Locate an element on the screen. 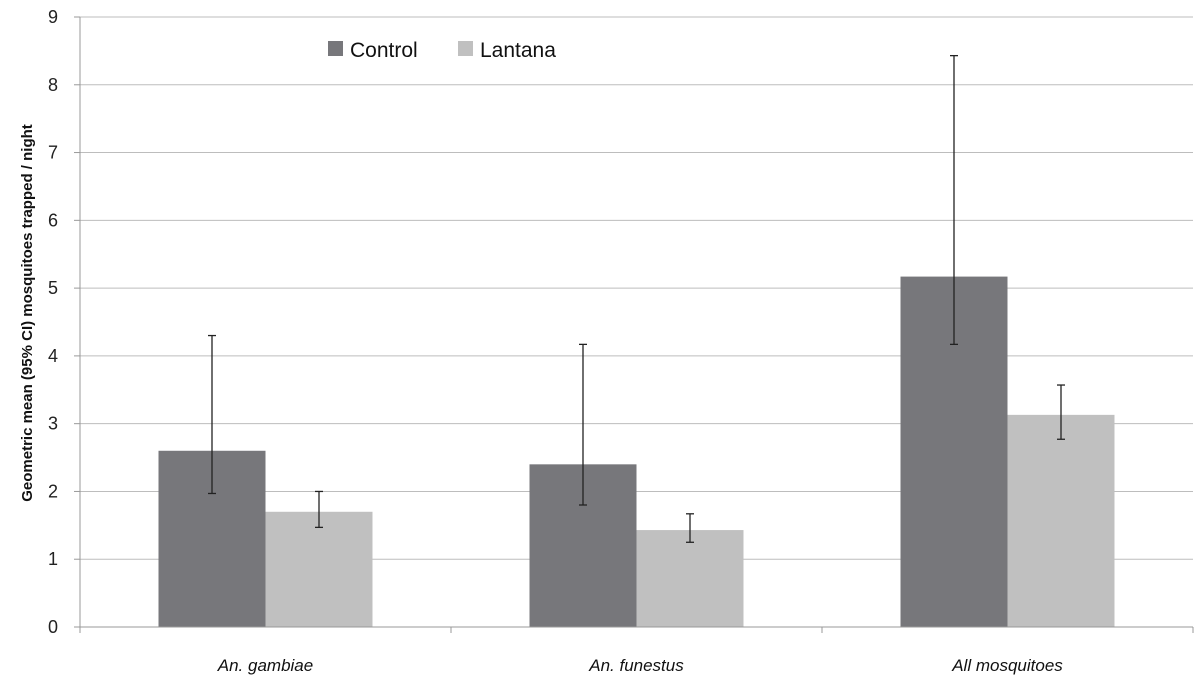 The image size is (1196, 678). y-tick-label: 7 is located at coordinates (53, 153).